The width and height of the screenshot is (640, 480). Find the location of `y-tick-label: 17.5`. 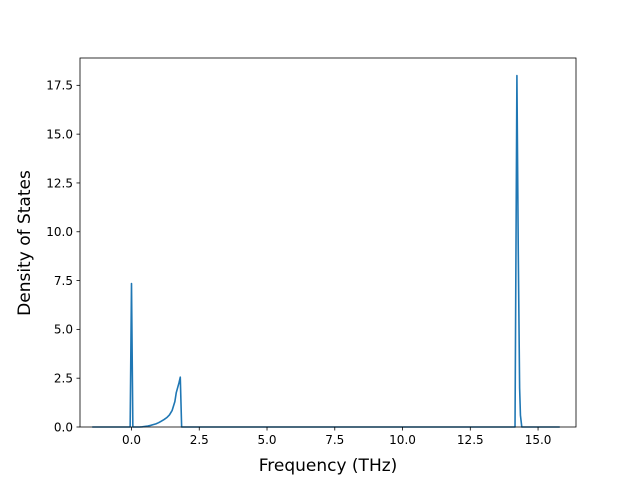

y-tick-label: 17.5 is located at coordinates (59, 86).